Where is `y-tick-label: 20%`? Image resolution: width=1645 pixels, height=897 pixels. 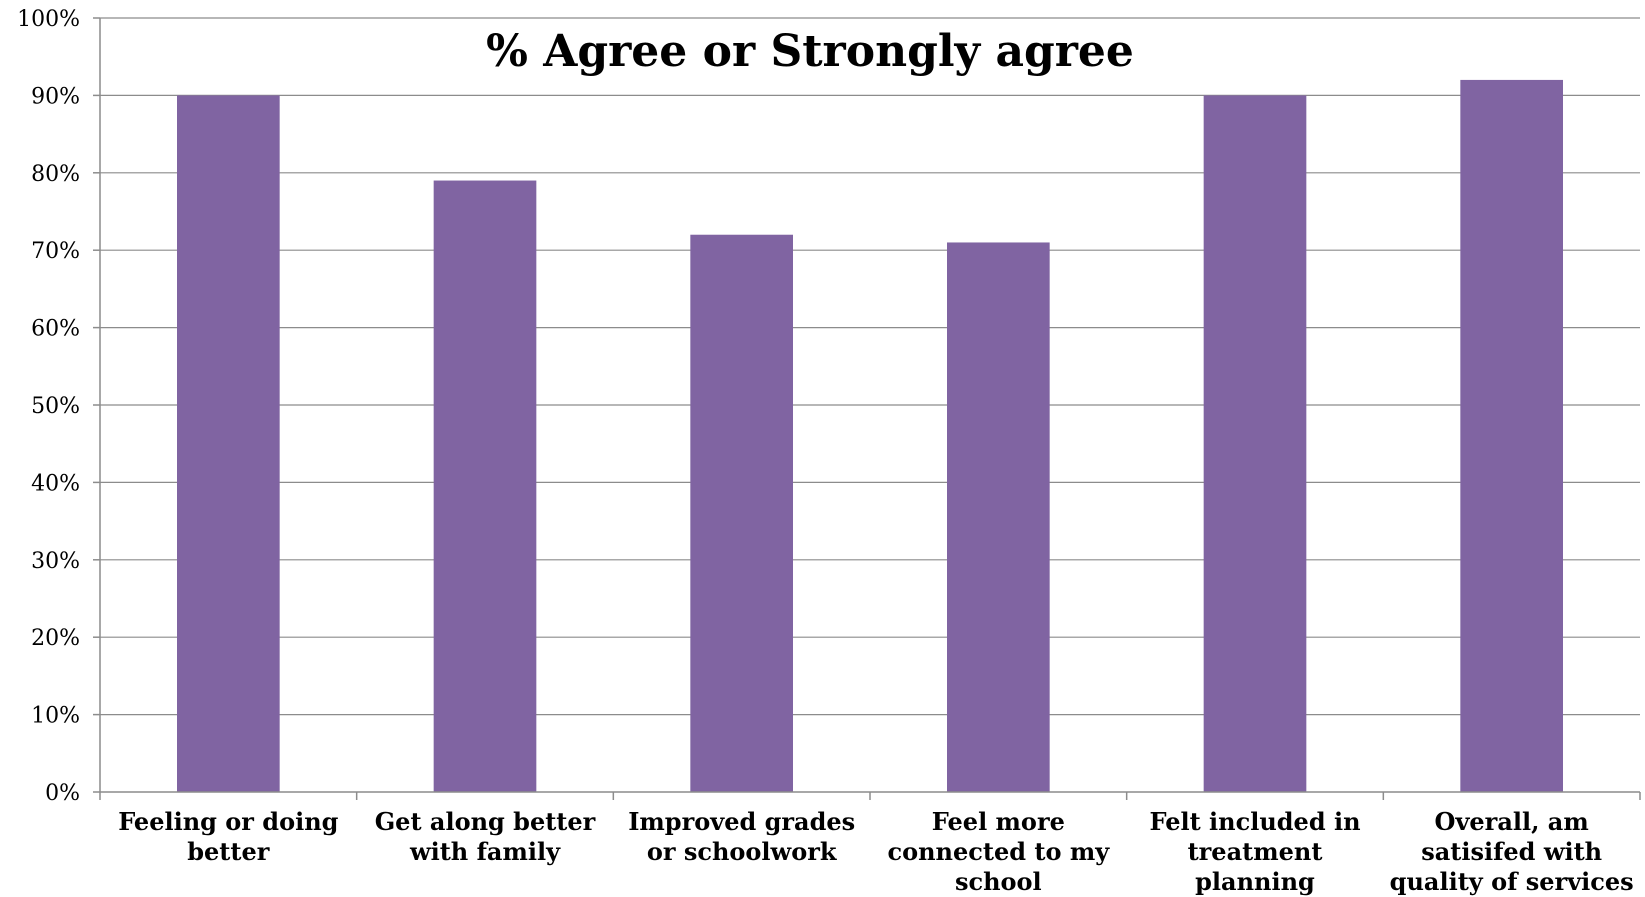 y-tick-label: 20% is located at coordinates (55, 638).